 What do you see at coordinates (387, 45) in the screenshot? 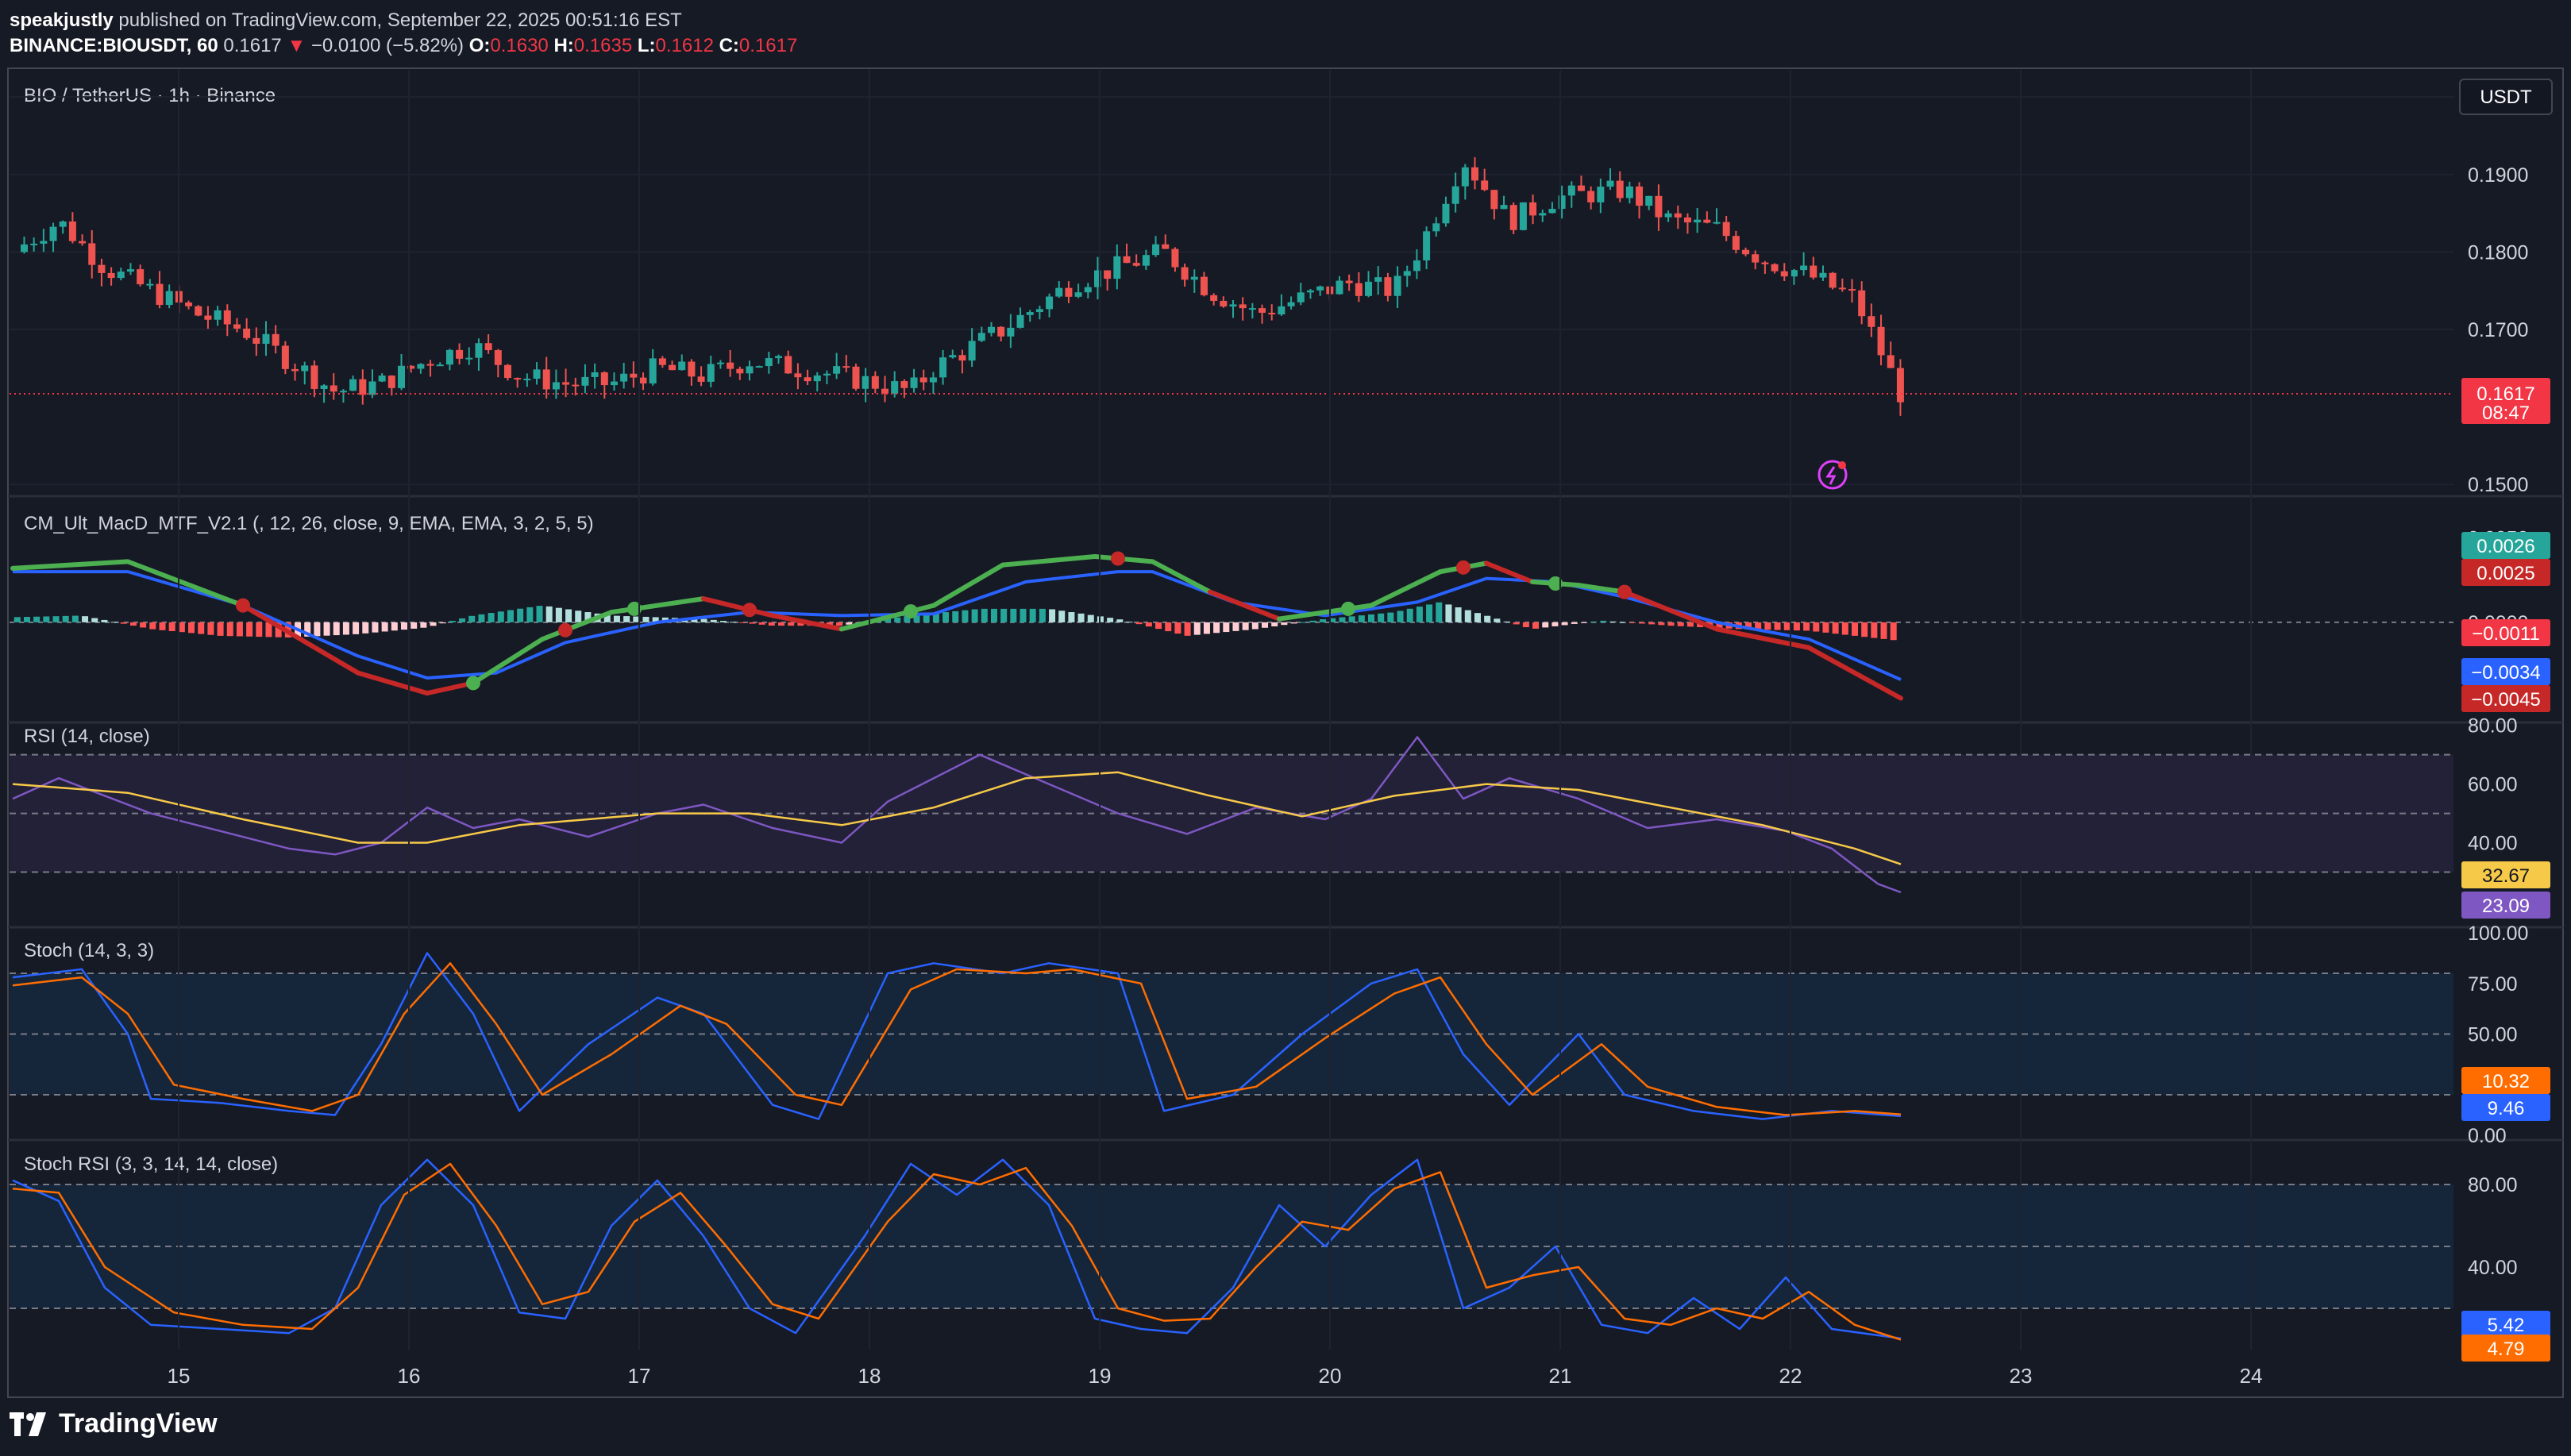
I see `change-value: −0.0100 (−5.82%)` at bounding box center [387, 45].